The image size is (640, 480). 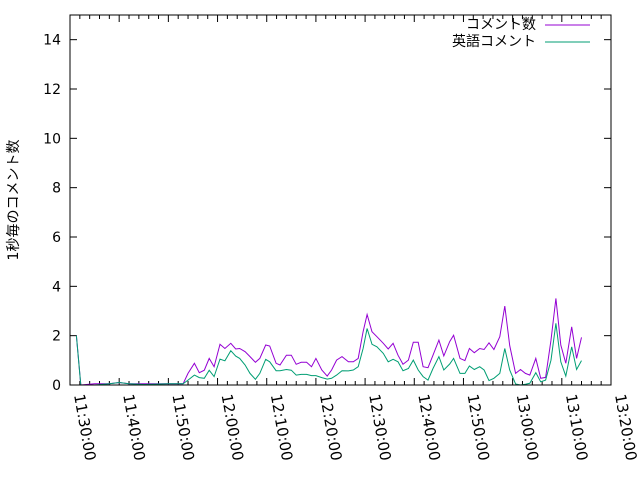 I want to click on series-lines, so click(x=328, y=342).